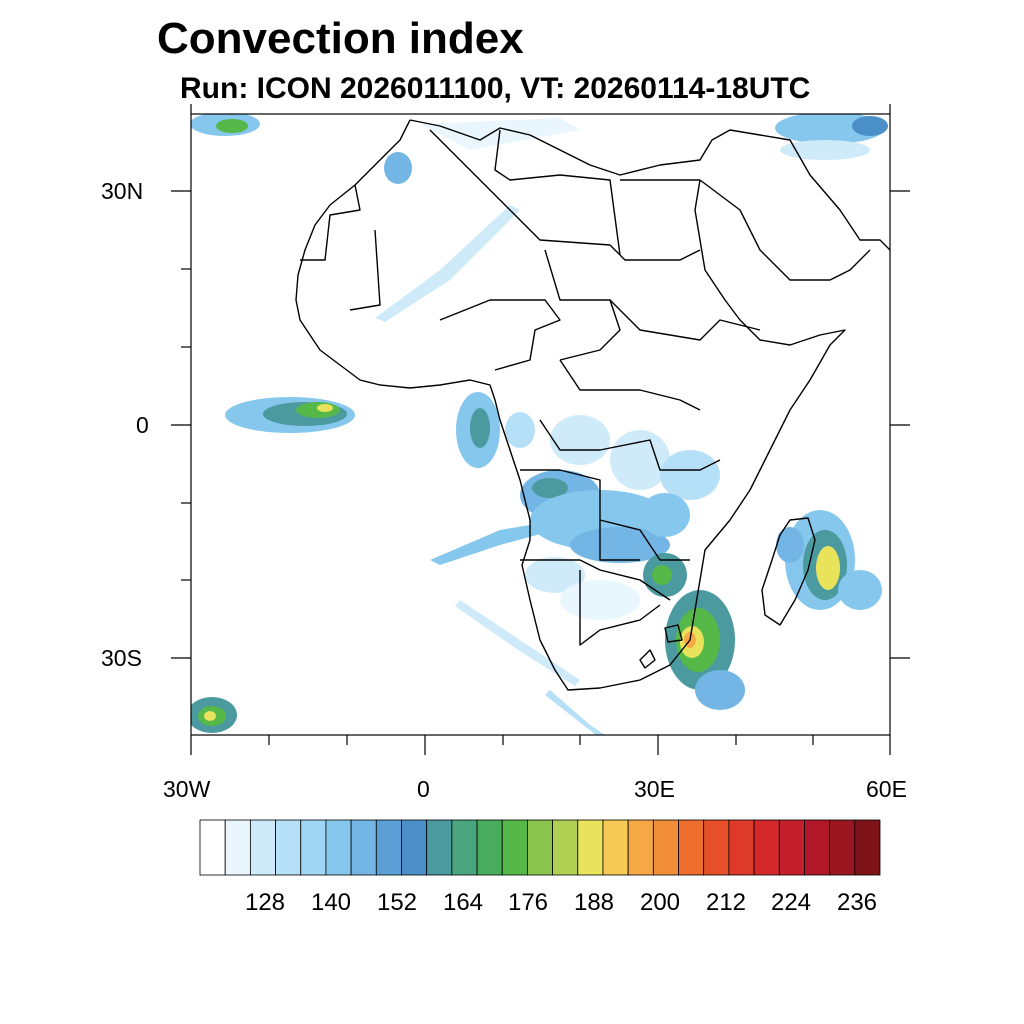 This screenshot has width=1024, height=1024. I want to click on y-tick-label-0: 0, so click(142, 425).